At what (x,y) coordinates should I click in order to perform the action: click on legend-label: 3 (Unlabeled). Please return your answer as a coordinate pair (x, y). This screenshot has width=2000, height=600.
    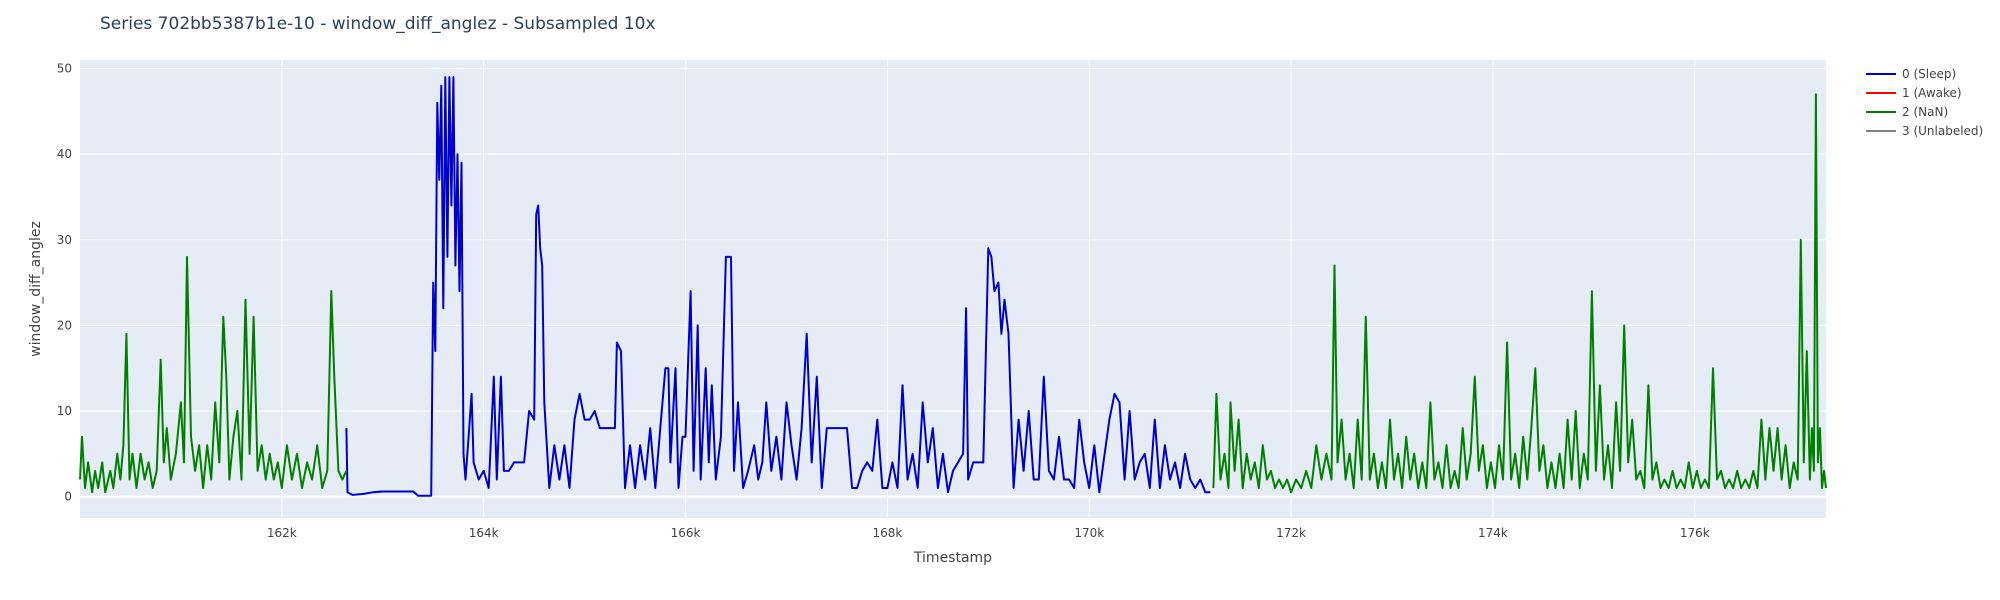
    Looking at the image, I should click on (1942, 131).